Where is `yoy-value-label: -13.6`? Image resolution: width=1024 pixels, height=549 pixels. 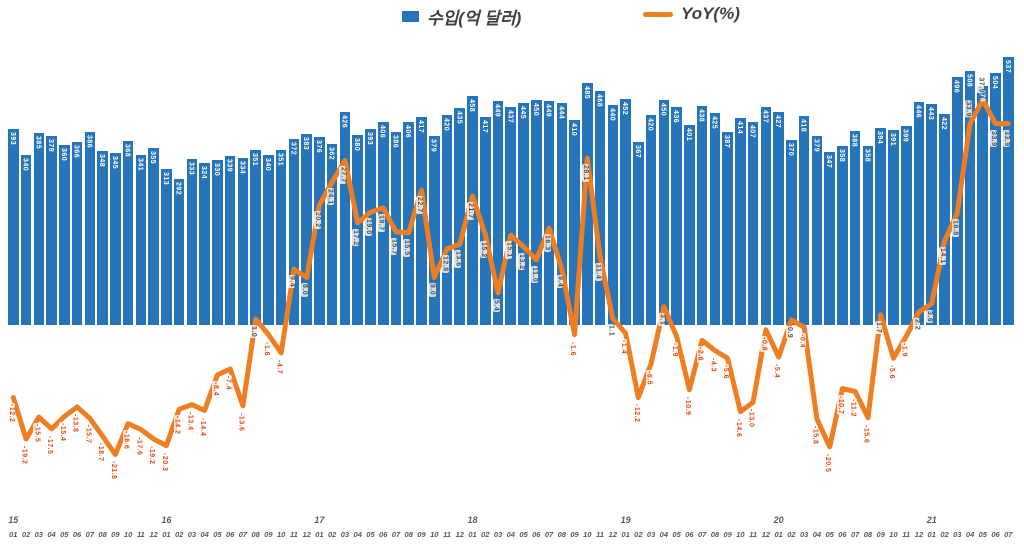
yoy-value-label: -13.6 is located at coordinates (241, 422).